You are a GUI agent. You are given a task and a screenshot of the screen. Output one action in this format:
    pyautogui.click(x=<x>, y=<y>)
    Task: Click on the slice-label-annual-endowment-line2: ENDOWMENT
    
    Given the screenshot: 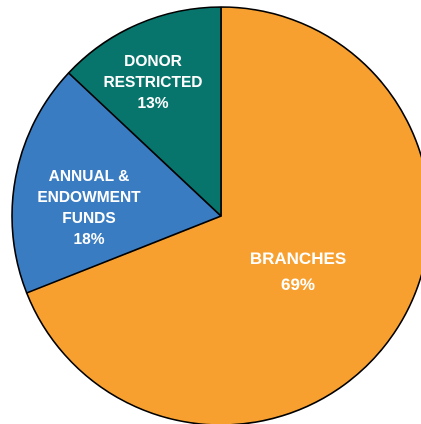 What is the action you would take?
    pyautogui.click(x=89, y=197)
    